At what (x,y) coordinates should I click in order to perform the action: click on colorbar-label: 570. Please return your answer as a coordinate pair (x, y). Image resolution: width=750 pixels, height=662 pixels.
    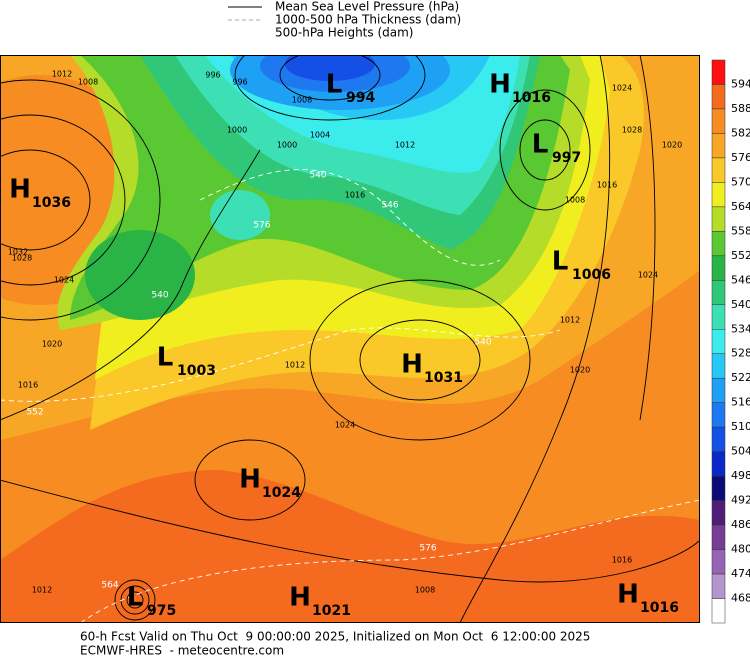
    Looking at the image, I should click on (740, 181).